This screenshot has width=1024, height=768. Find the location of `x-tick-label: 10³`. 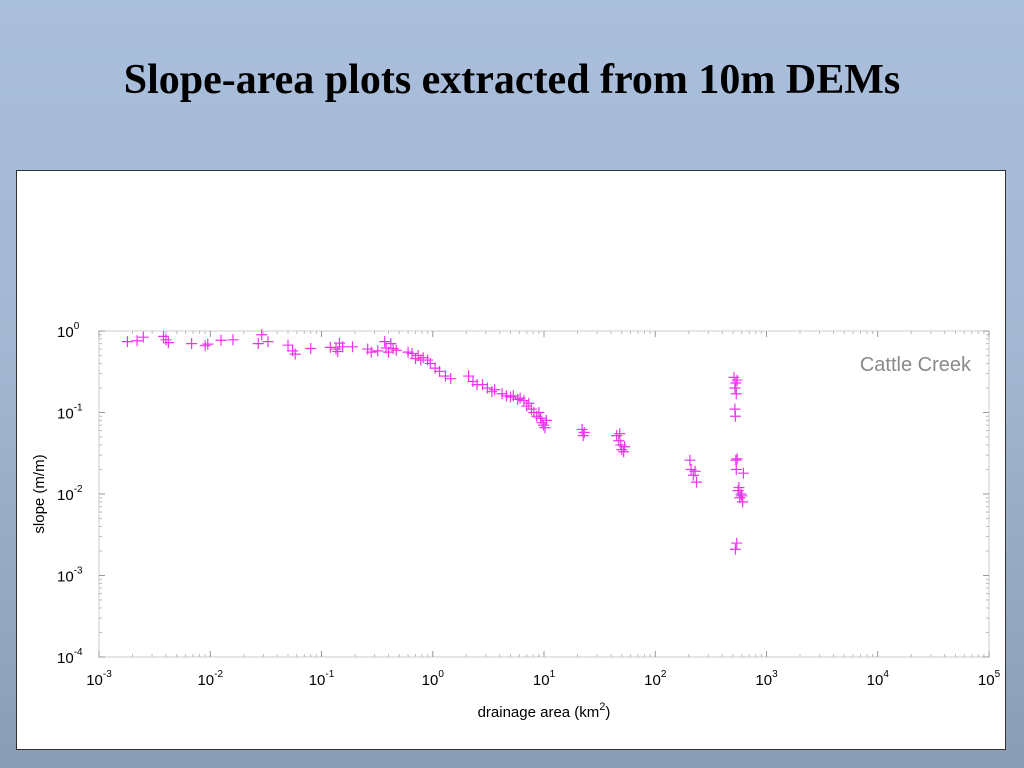

x-tick-label: 10³ is located at coordinates (766, 679).